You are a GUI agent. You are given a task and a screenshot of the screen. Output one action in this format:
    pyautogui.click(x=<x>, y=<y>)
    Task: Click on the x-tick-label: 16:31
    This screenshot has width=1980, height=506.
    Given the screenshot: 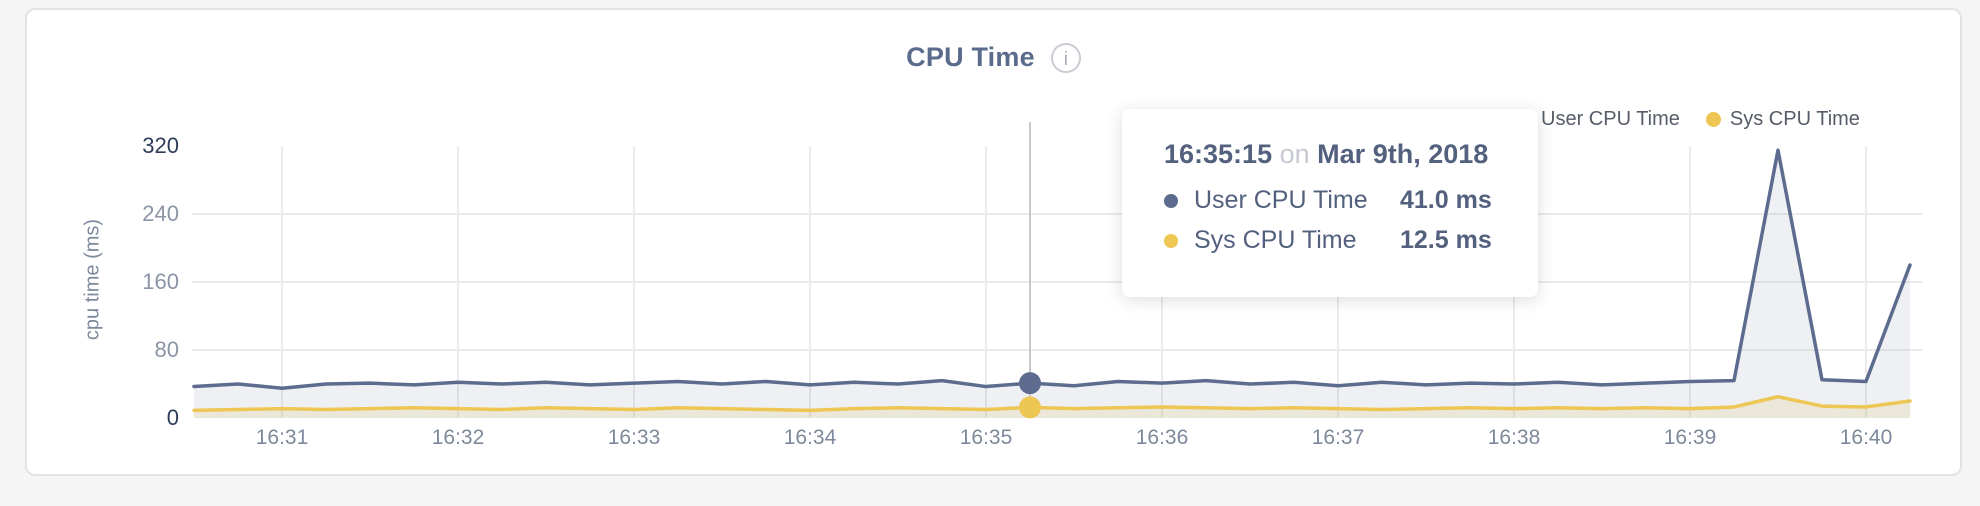 What is the action you would take?
    pyautogui.click(x=282, y=437)
    